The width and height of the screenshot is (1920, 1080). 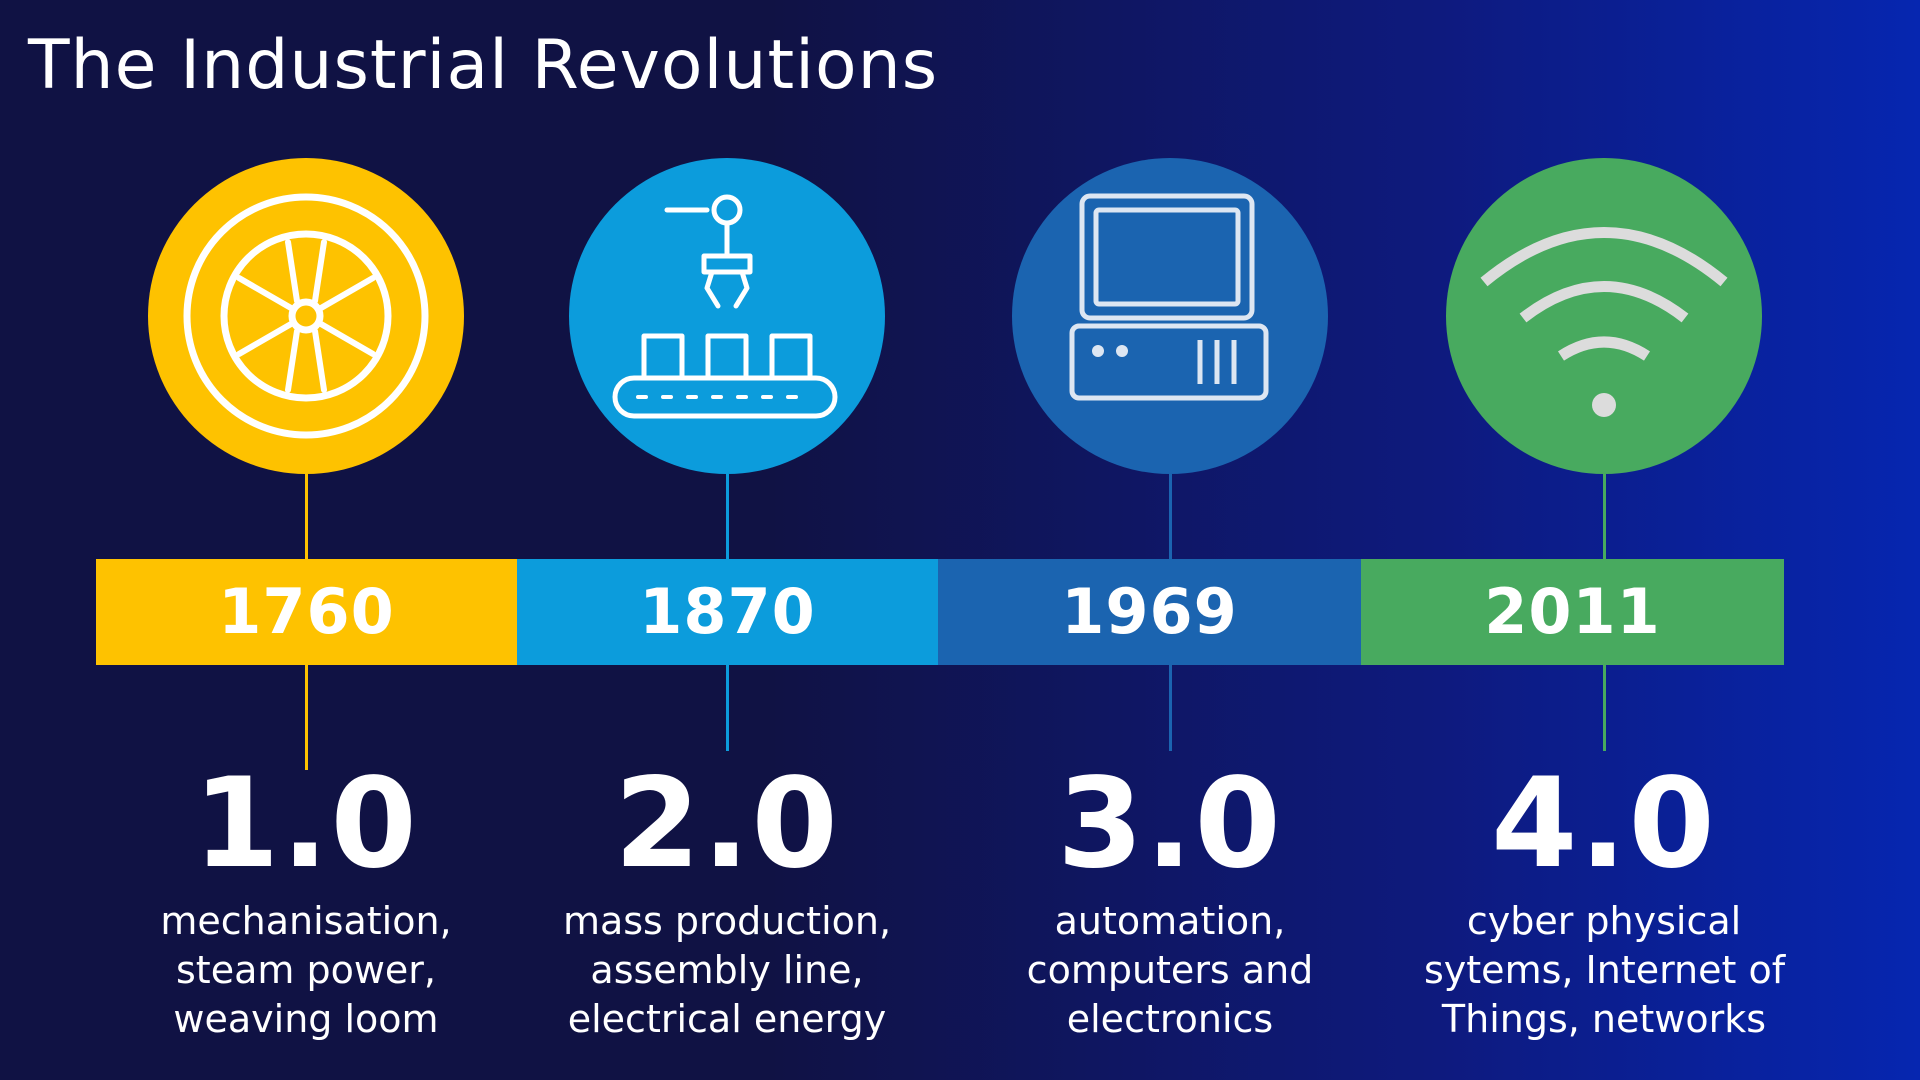 I want to click on era-1-description-line: mechanisation,, so click(x=306, y=921).